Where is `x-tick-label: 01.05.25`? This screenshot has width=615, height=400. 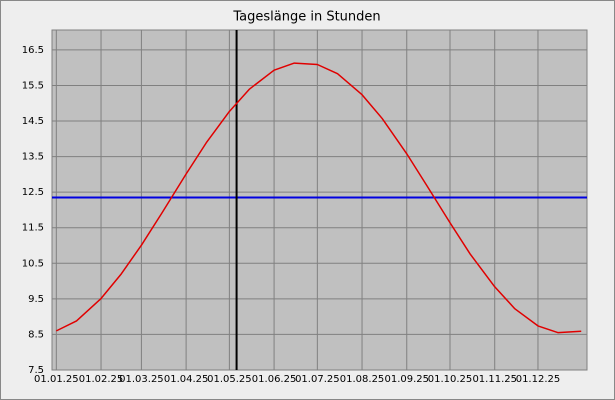
x-tick-label: 01.05.25 is located at coordinates (229, 379).